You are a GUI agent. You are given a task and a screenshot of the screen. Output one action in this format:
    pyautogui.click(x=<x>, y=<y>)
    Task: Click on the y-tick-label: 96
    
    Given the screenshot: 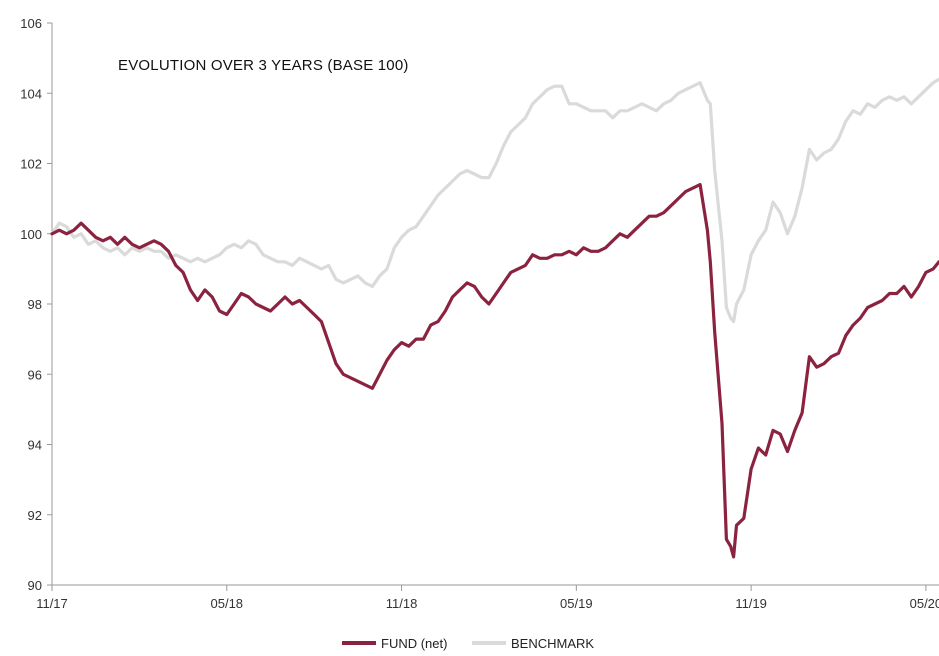 What is the action you would take?
    pyautogui.click(x=35, y=374)
    